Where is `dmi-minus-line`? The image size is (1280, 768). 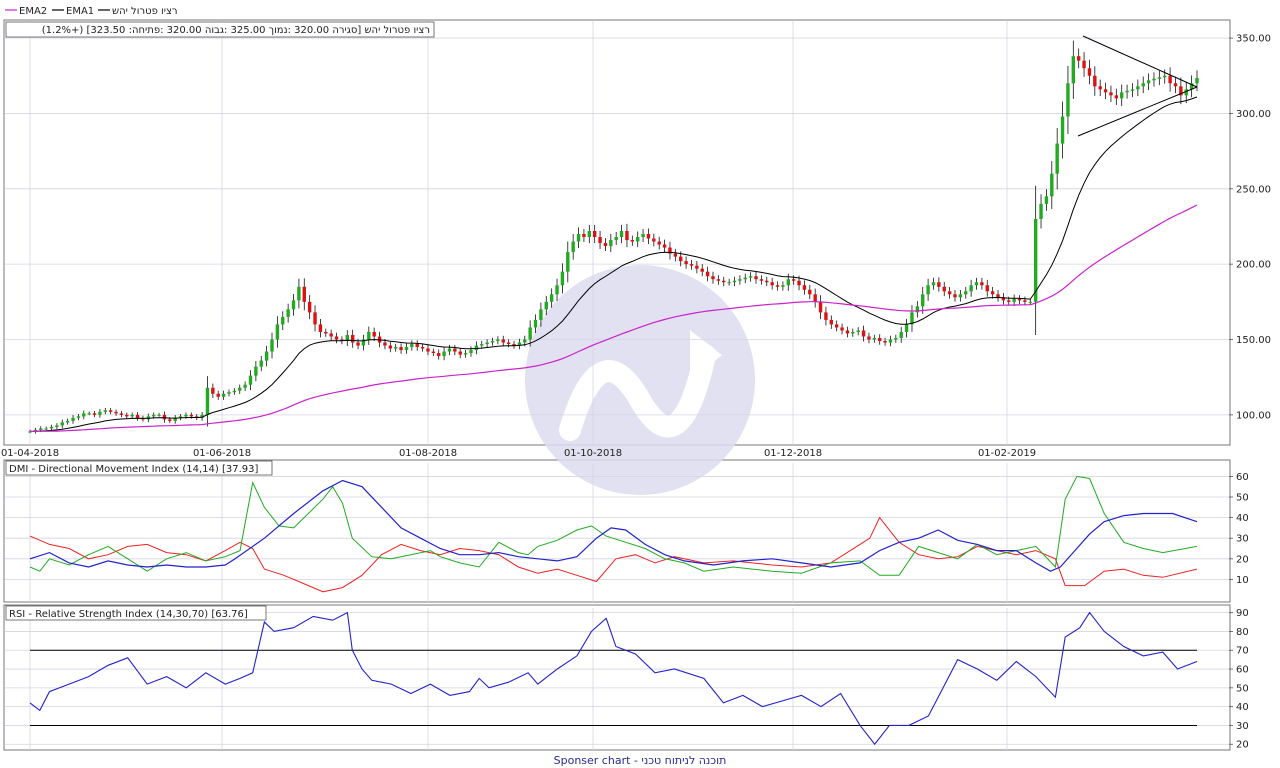
dmi-minus-line is located at coordinates (613, 554).